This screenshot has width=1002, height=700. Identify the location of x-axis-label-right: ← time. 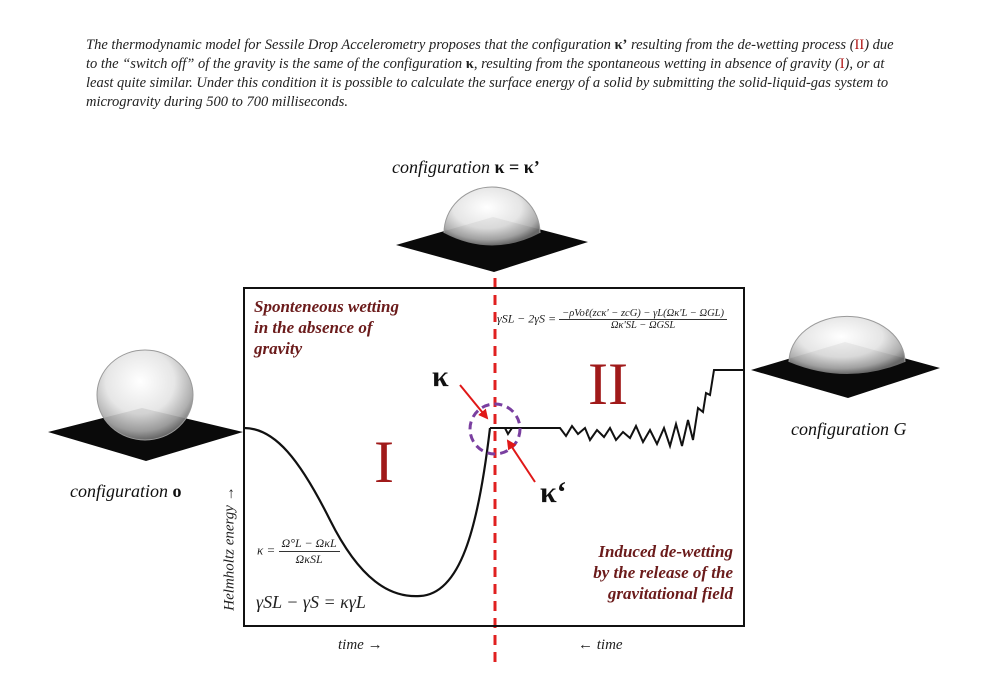
(600, 645).